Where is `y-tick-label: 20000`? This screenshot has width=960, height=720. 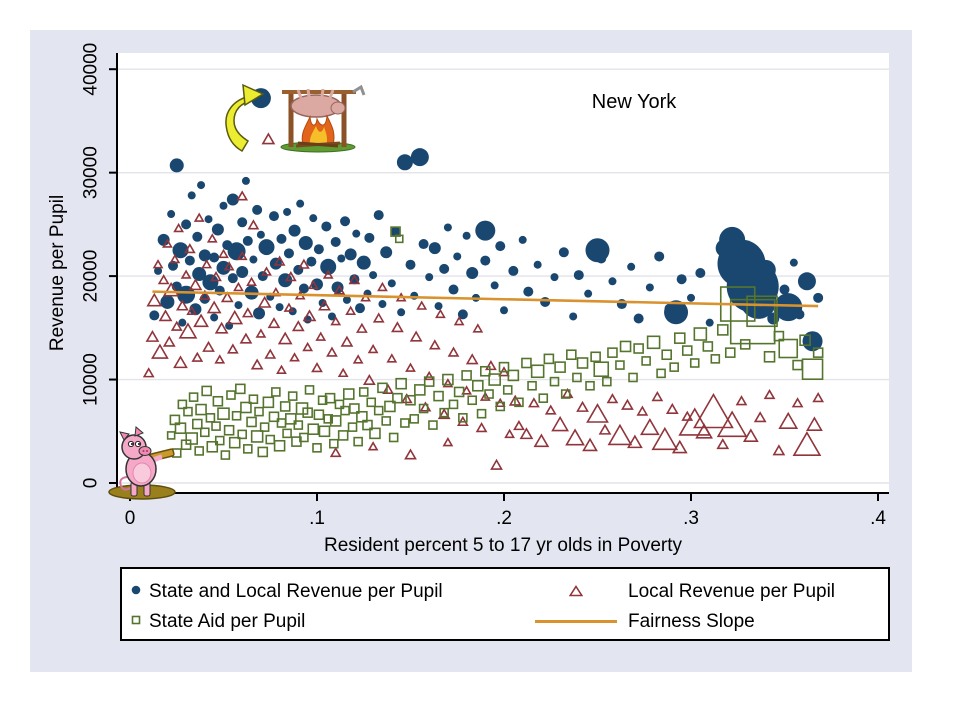
y-tick-label: 20000 is located at coordinates (91, 276).